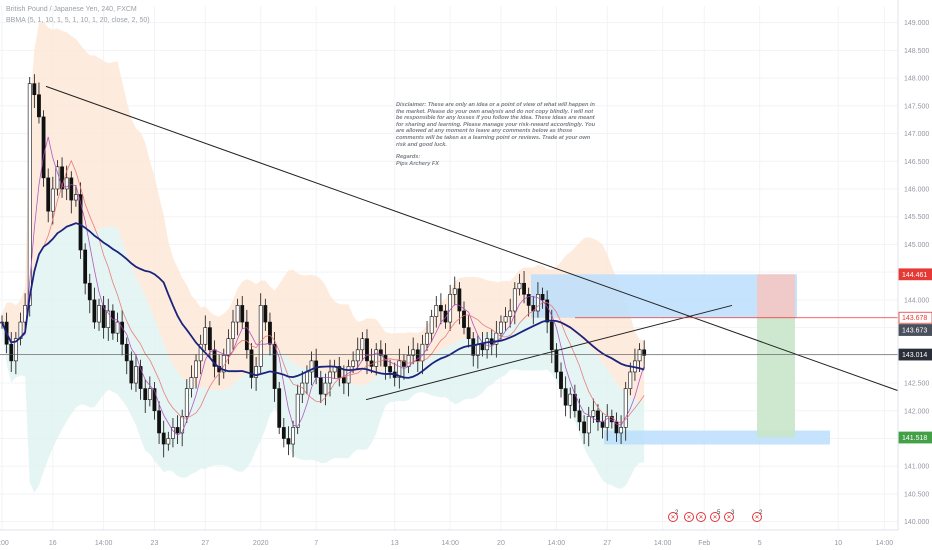 The height and width of the screenshot is (550, 932). I want to click on price-mark: 141.518, so click(915, 437).